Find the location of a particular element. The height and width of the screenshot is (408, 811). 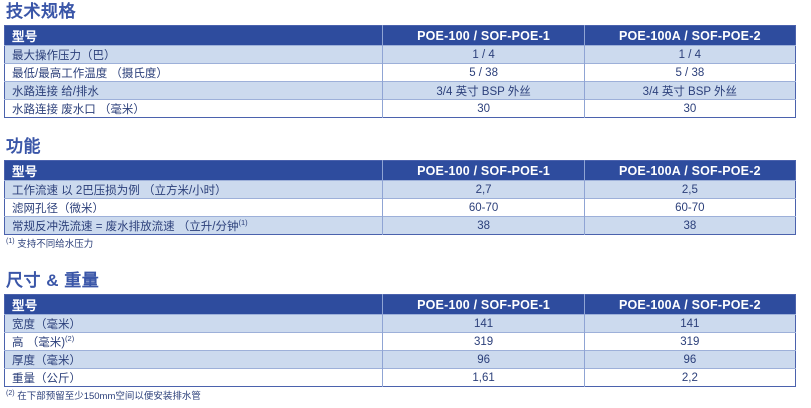

section-title: 功能 is located at coordinates (23, 146).